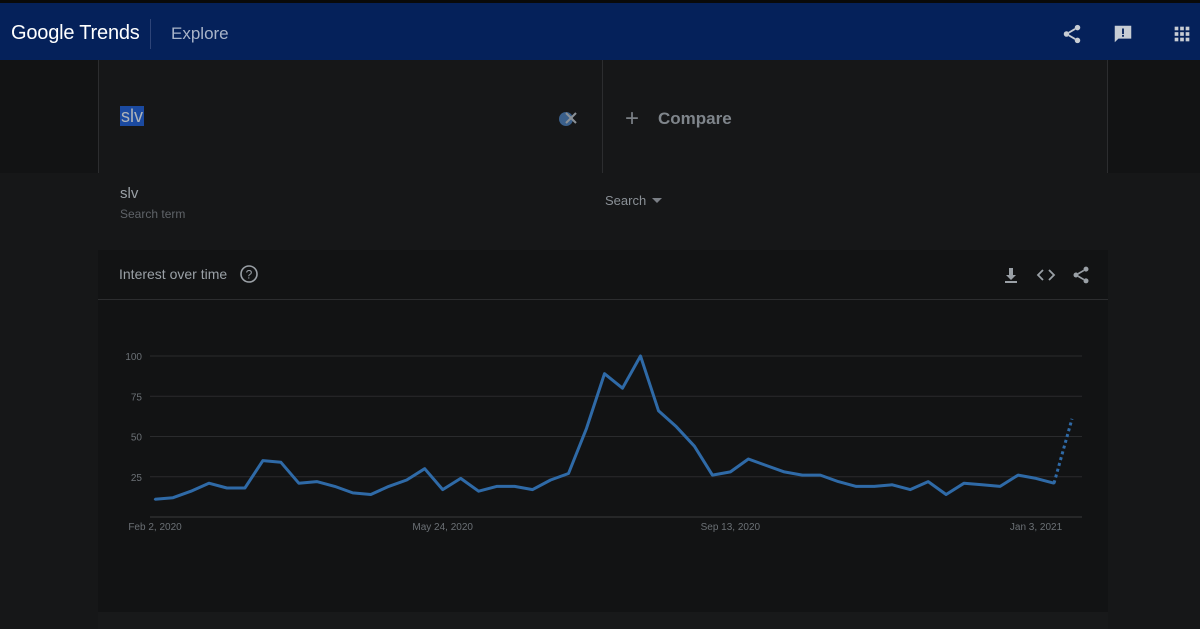 The width and height of the screenshot is (1200, 629). What do you see at coordinates (137, 438) in the screenshot?
I see `y-tick-label: 50` at bounding box center [137, 438].